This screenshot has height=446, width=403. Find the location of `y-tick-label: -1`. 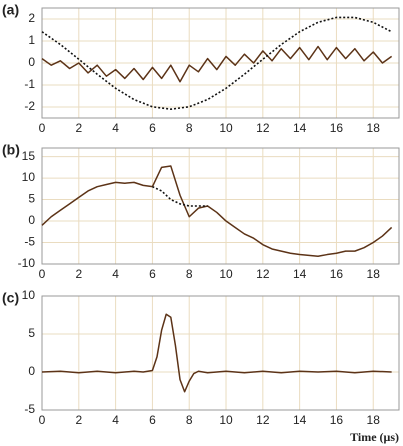

y-tick-label: -1 is located at coordinates (29, 84).